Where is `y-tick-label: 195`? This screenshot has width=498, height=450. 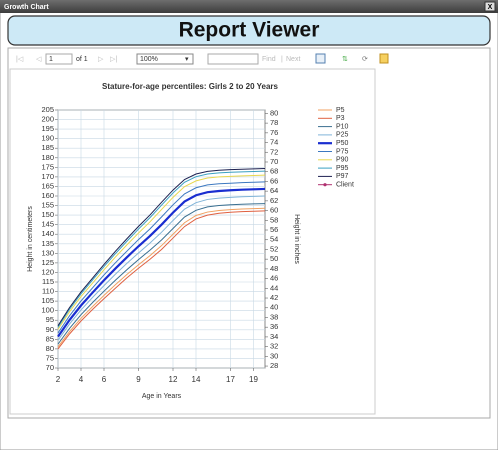 y-tick-label: 195 is located at coordinates (47, 128).